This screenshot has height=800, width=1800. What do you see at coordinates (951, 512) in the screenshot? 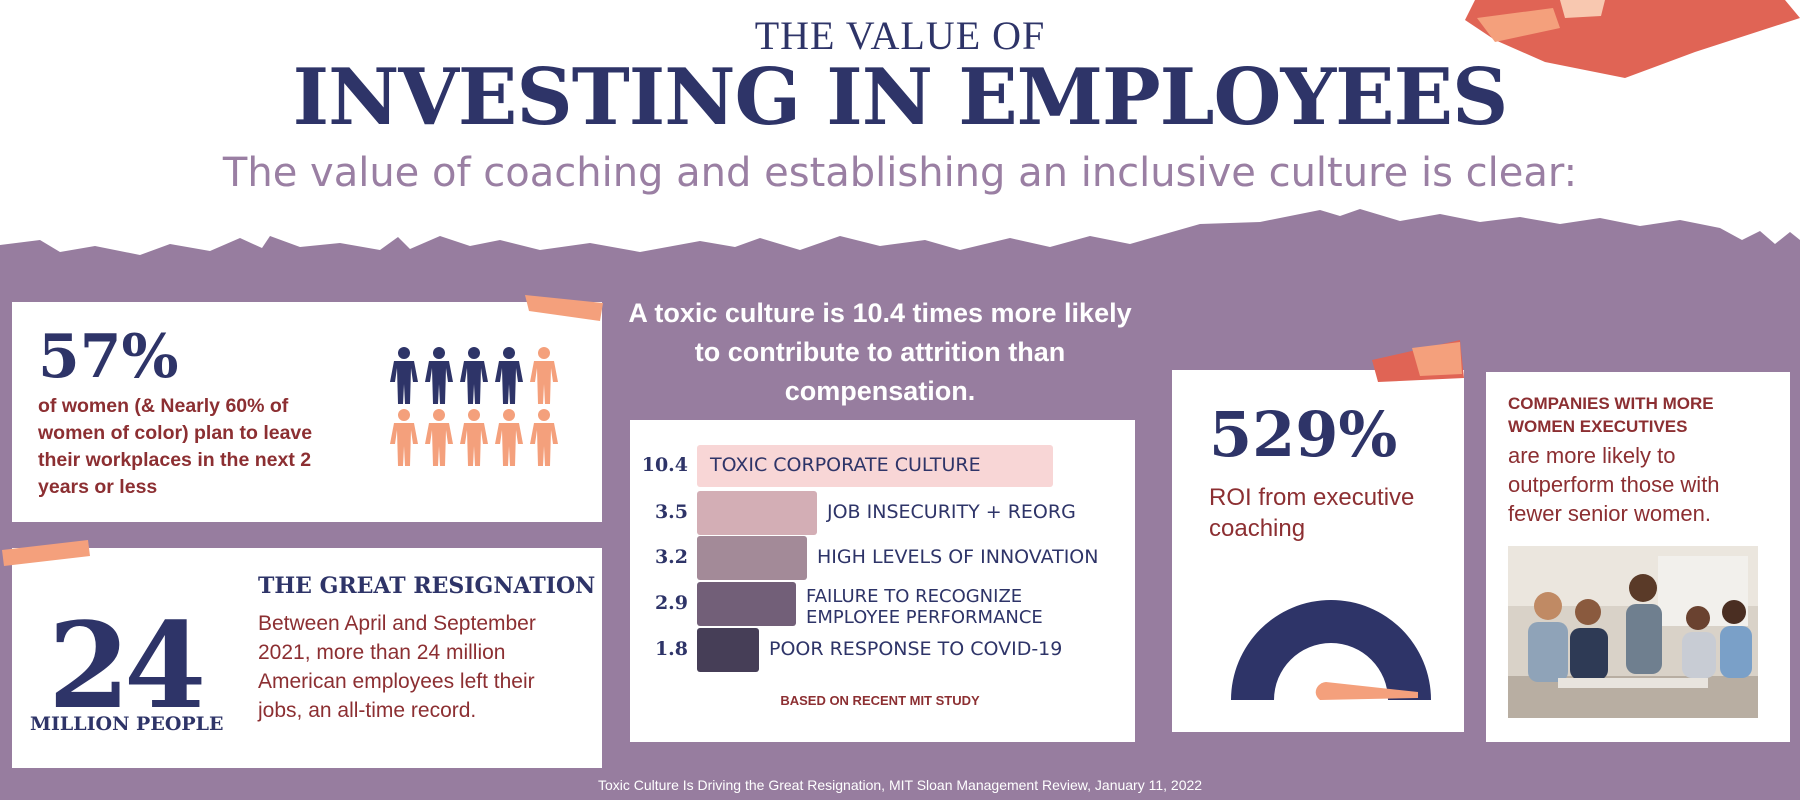
I see `chart-category-label: JOB INSECURITY + REORG` at bounding box center [951, 512].